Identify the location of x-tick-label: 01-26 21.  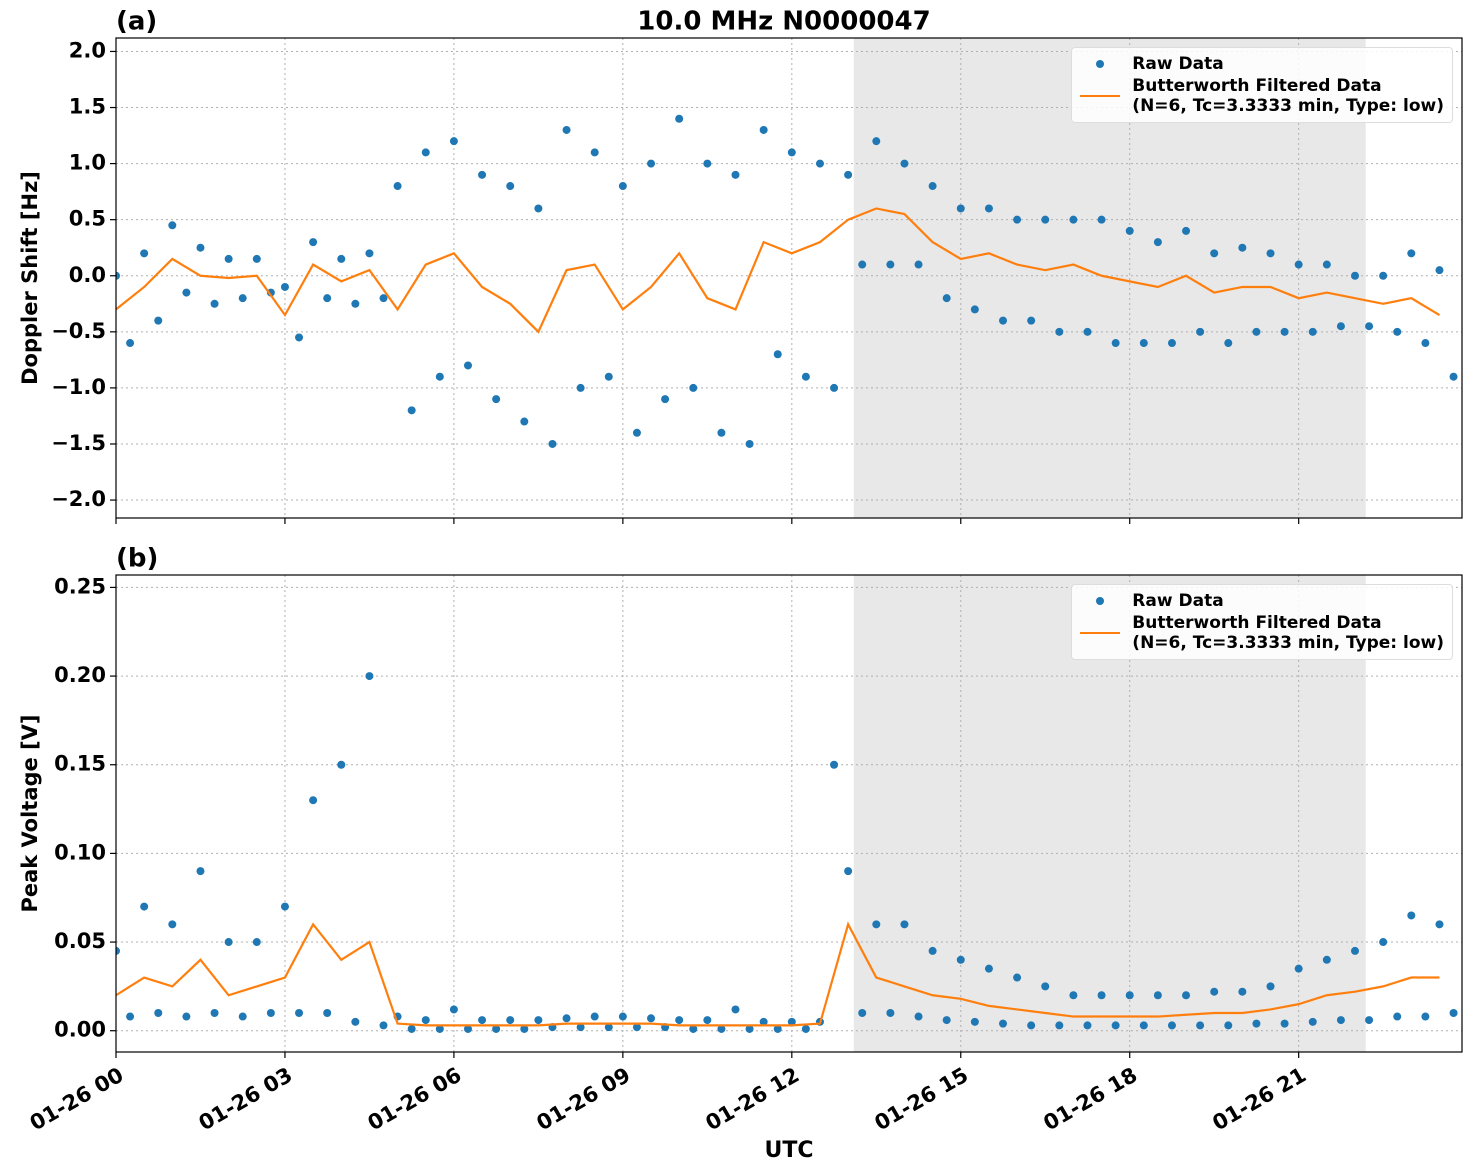
(1259, 1099).